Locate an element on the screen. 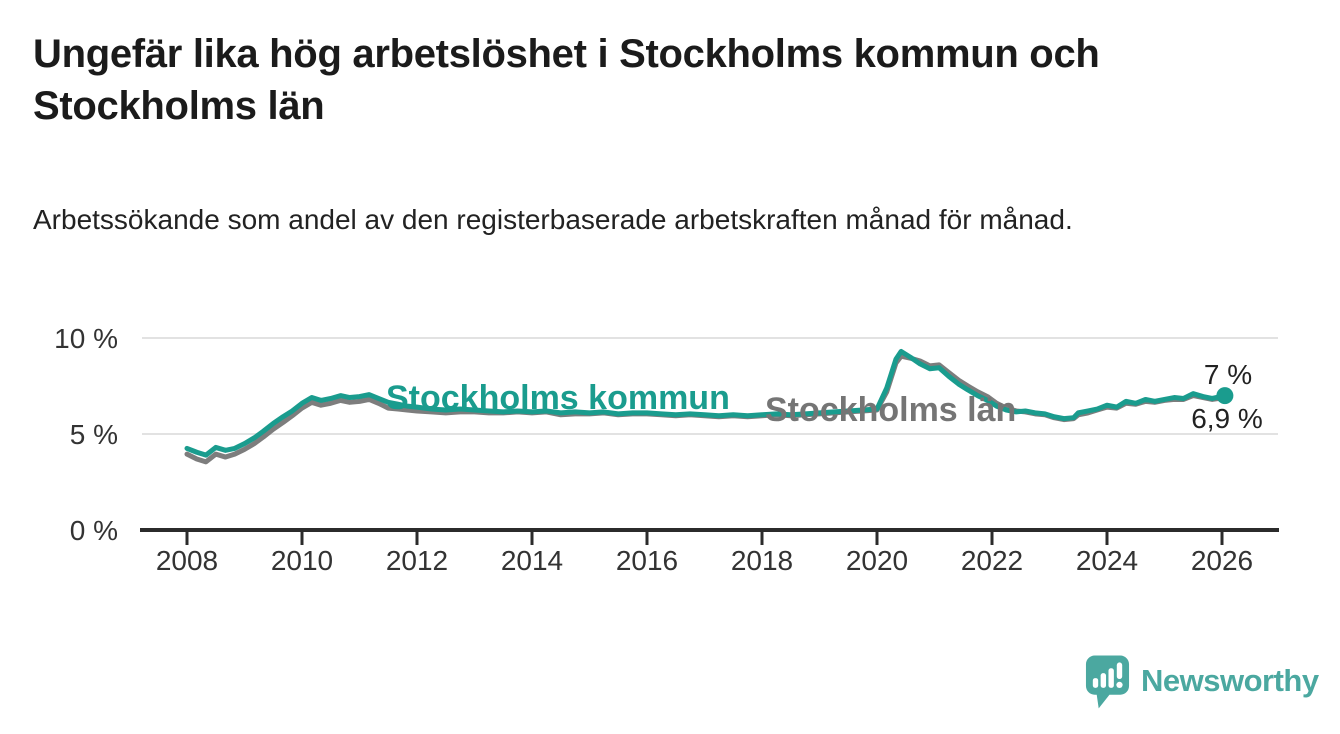 Image resolution: width=1340 pixels, height=734 pixels. y-tick-label: 0 % is located at coordinates (94, 530).